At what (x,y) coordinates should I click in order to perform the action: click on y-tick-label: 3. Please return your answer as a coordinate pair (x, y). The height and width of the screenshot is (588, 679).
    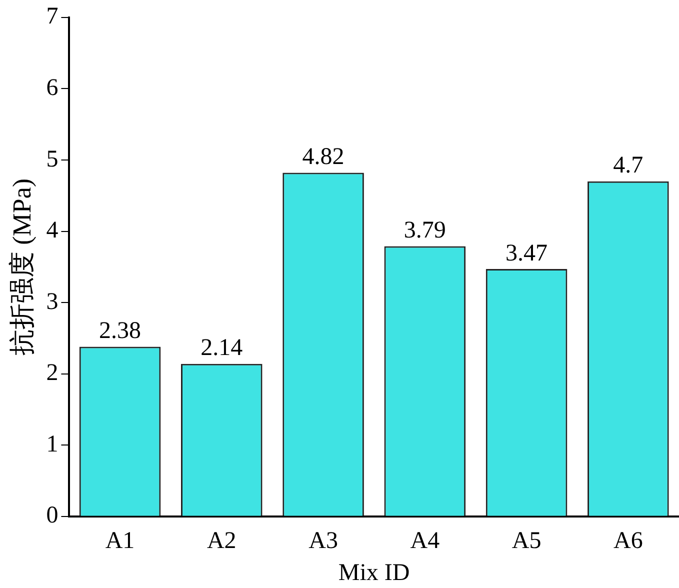
    Looking at the image, I should click on (52, 301).